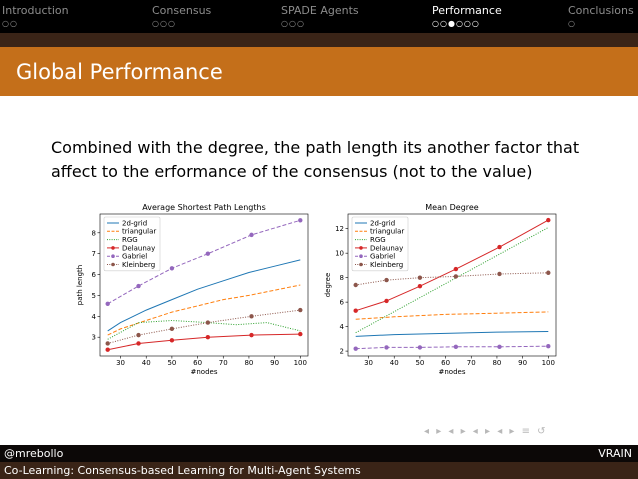  What do you see at coordinates (342, 278) in the screenshot?
I see `y-tick-label: 8` at bounding box center [342, 278].